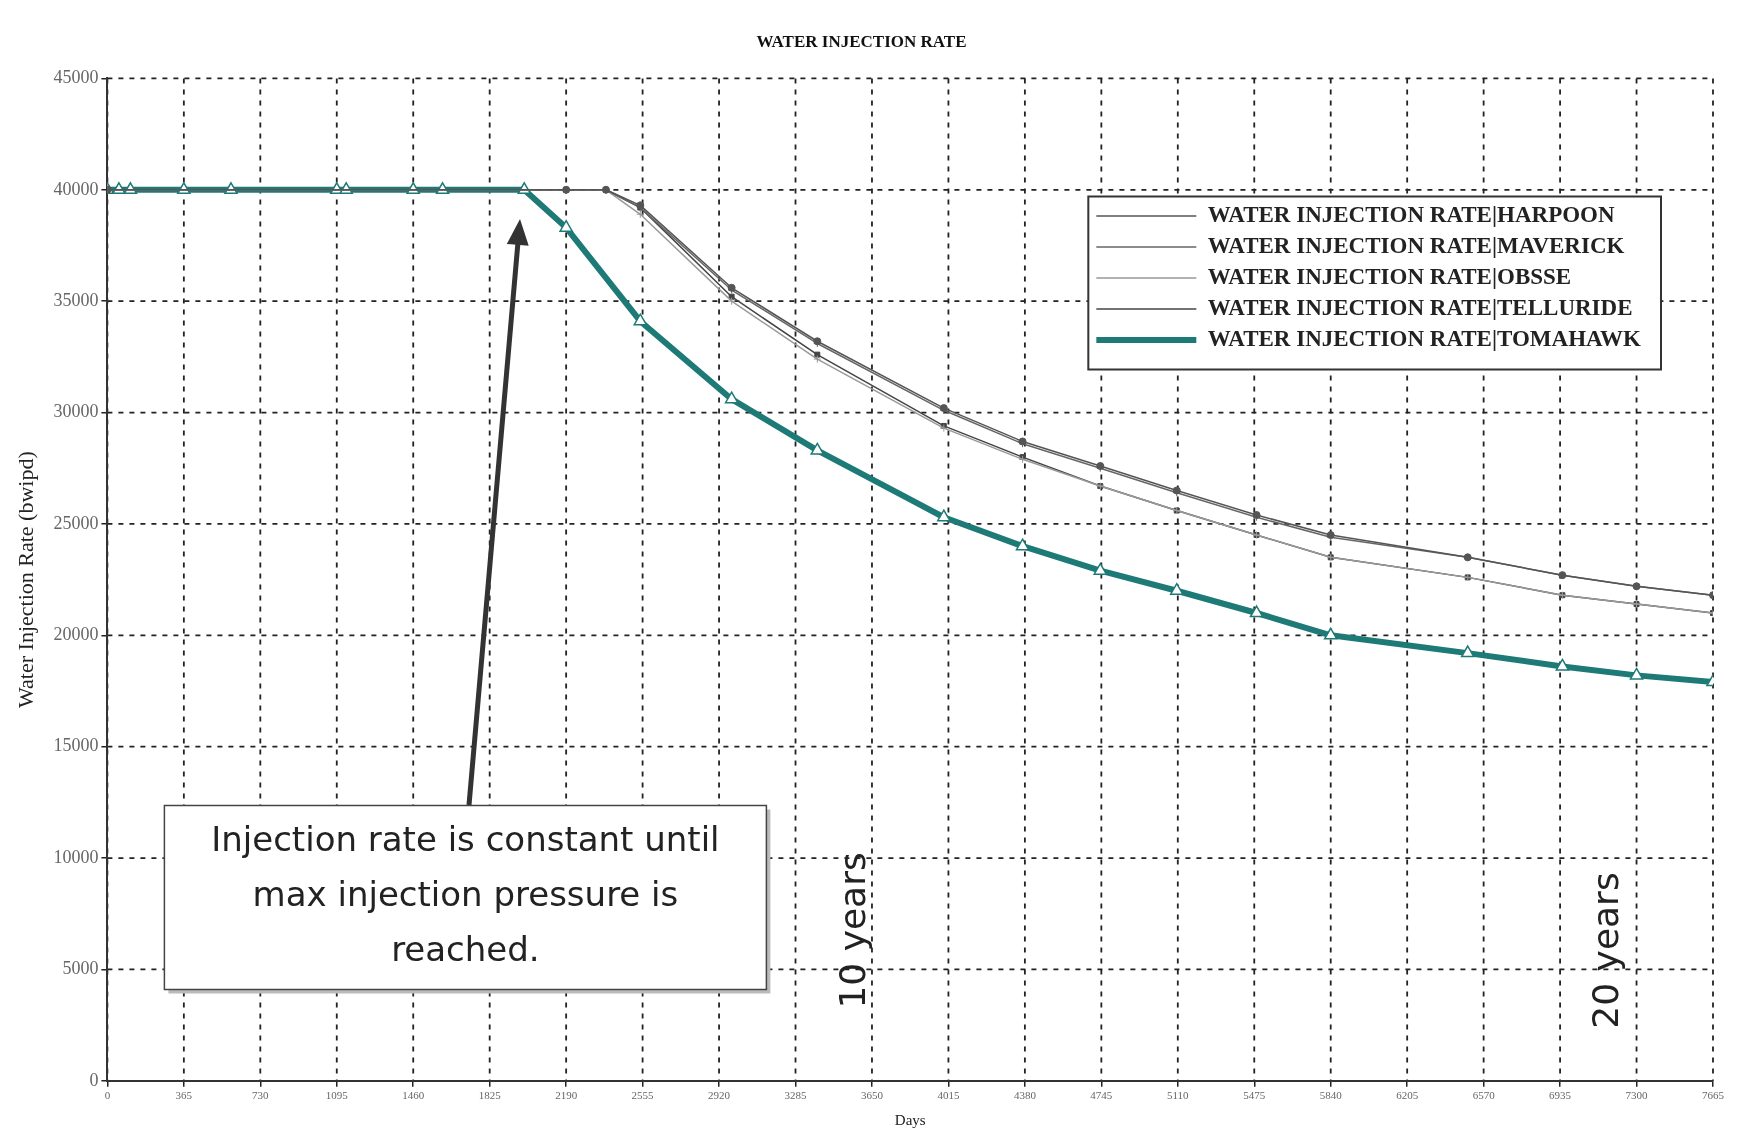 The height and width of the screenshot is (1134, 1743). What do you see at coordinates (1407, 1095) in the screenshot?
I see `x-tick-label: 6205` at bounding box center [1407, 1095].